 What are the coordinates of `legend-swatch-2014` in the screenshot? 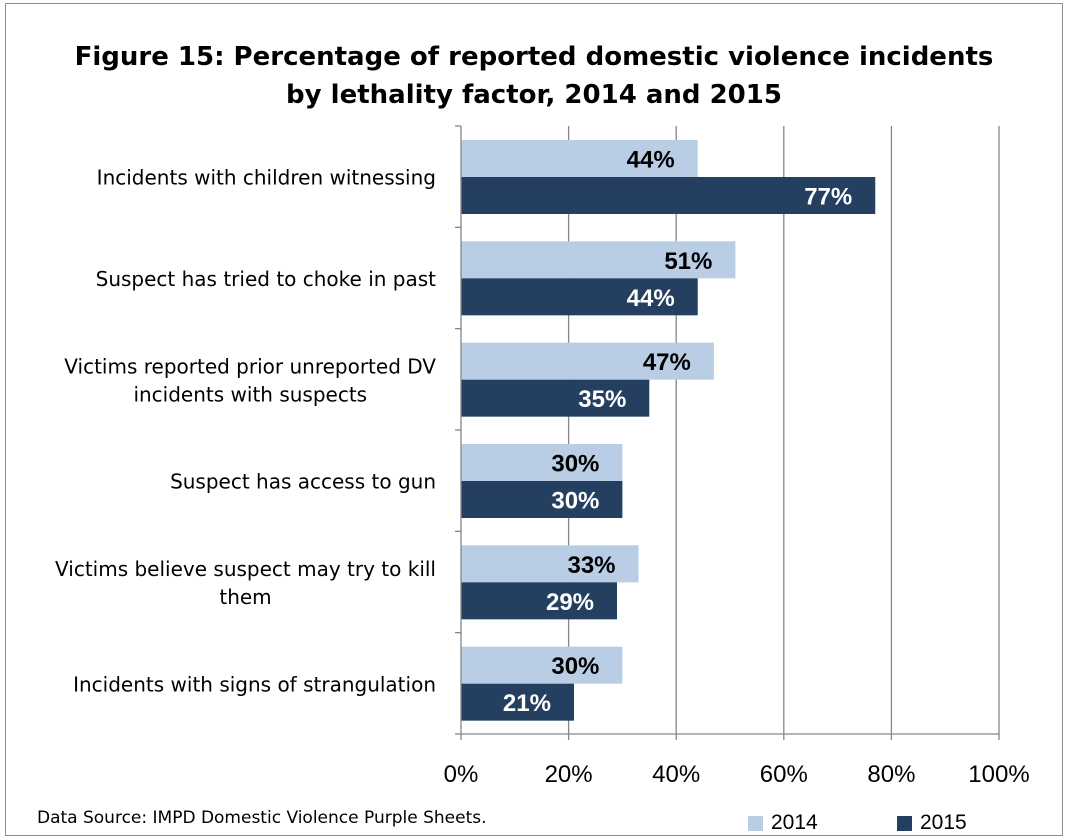 It's located at (755, 823).